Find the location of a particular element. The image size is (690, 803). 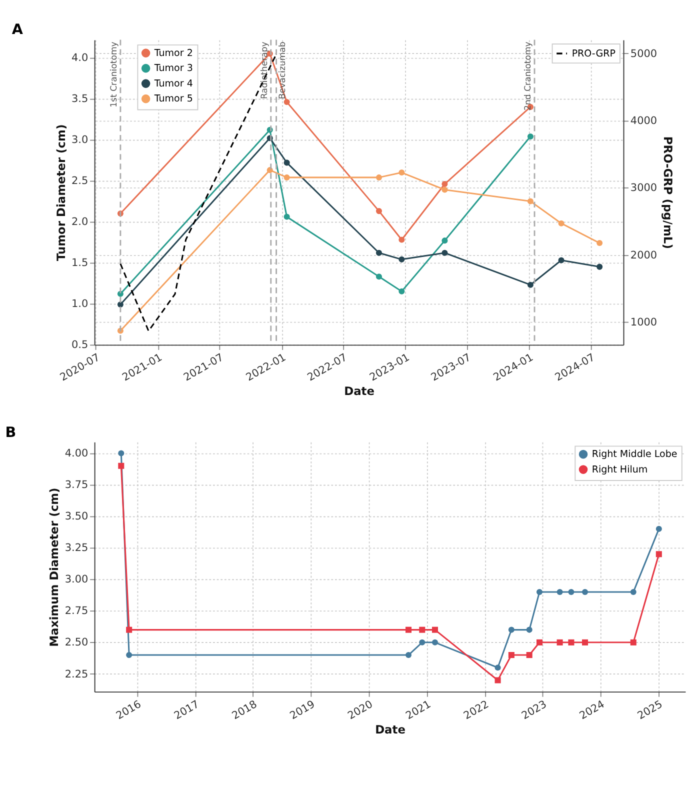

y-tick-label: 0.5 is located at coordinates (80, 345).